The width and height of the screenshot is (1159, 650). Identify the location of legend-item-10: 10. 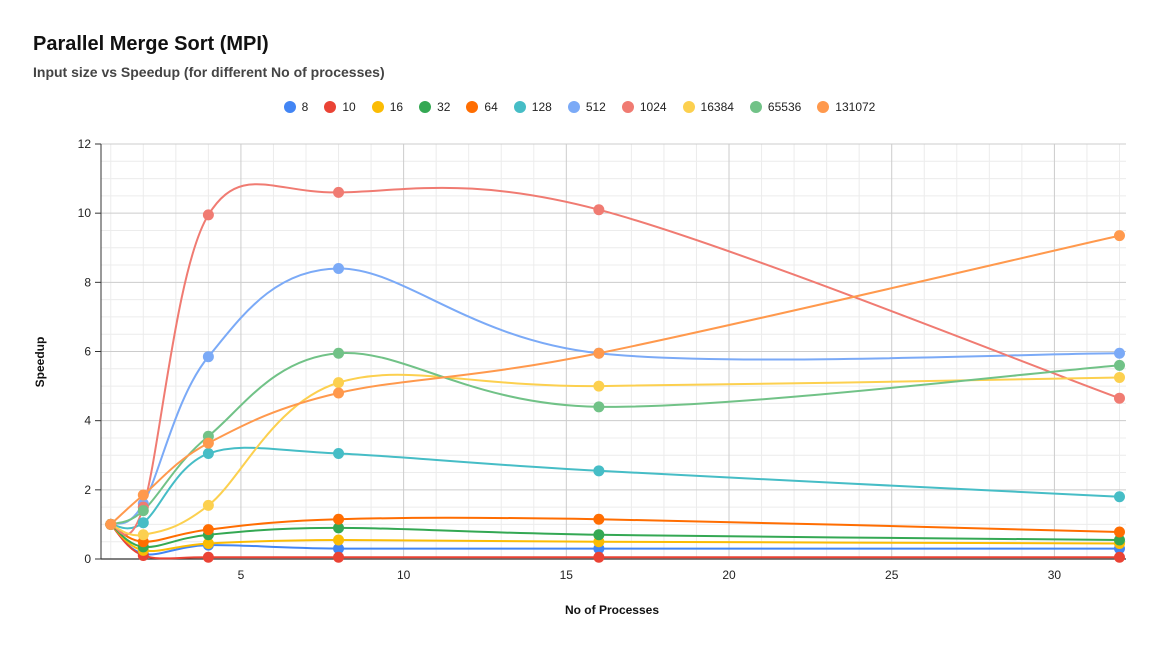
(340, 107).